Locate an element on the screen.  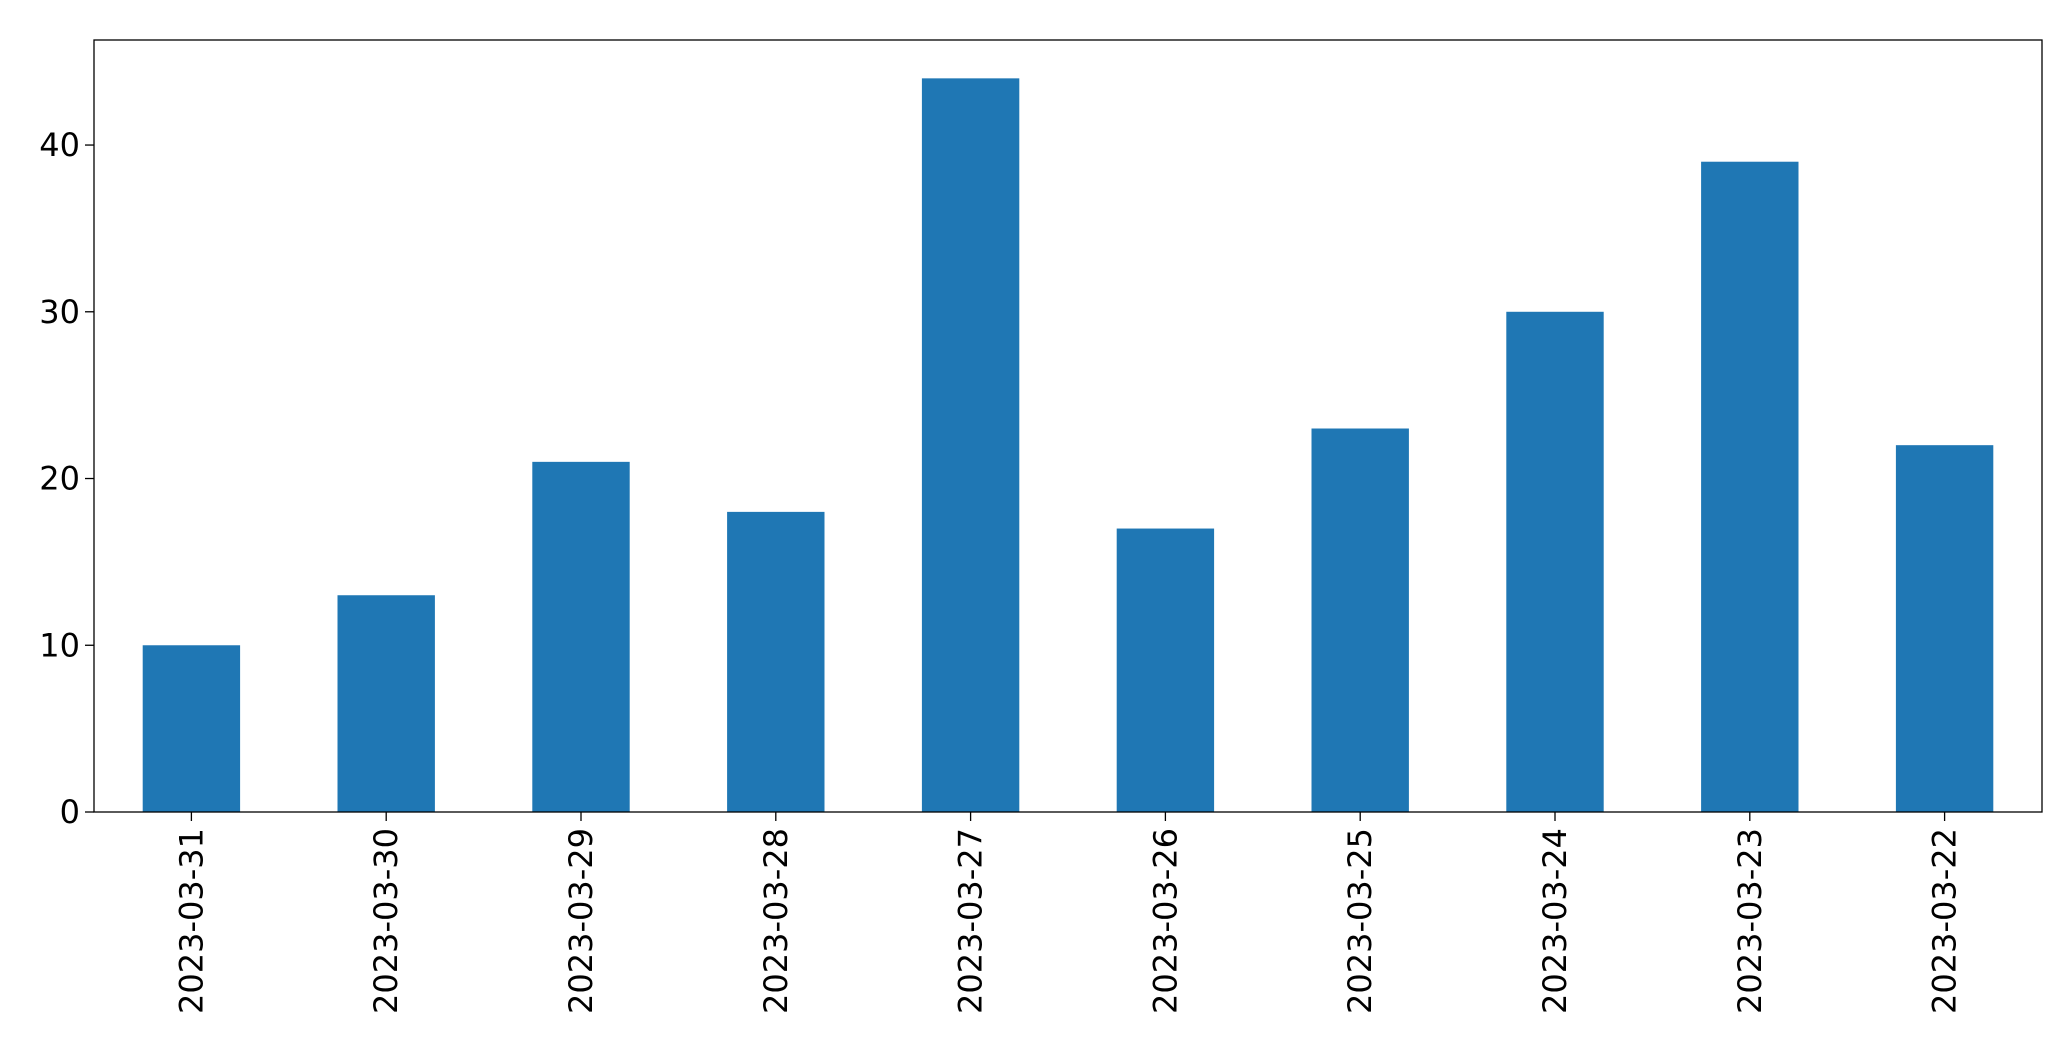
x-tick-label: 2023-03-31 is located at coordinates (191, 921).